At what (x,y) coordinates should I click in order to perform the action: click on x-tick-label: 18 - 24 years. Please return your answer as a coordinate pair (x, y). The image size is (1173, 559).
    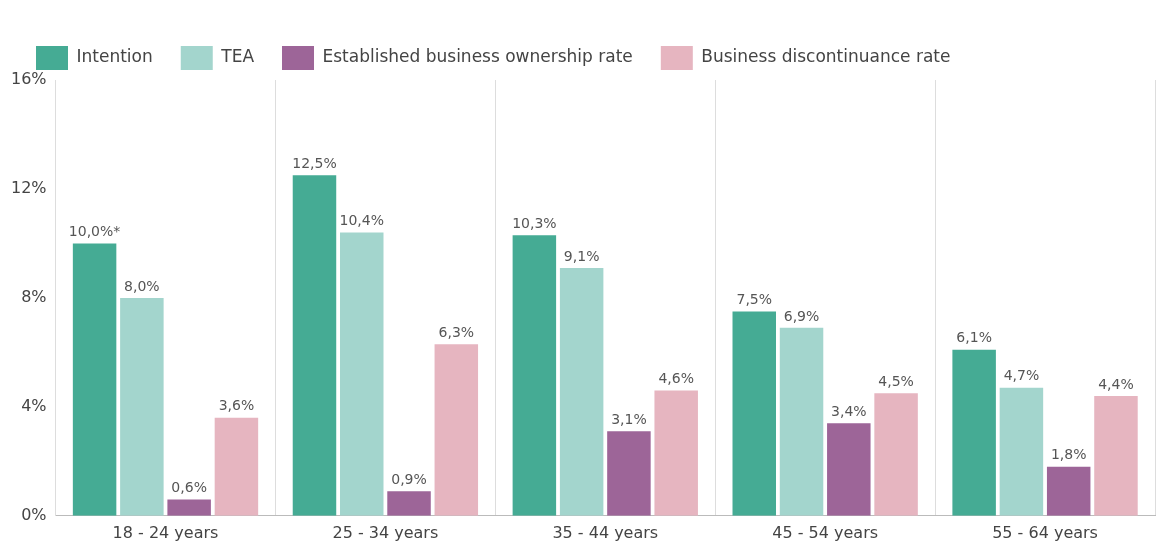
    Looking at the image, I should click on (165, 532).